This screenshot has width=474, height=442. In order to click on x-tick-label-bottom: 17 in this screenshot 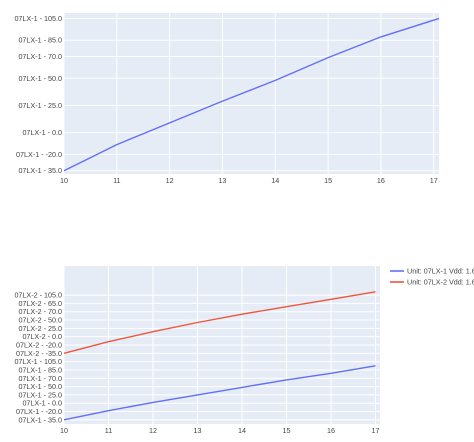, I will do `click(376, 430)`.